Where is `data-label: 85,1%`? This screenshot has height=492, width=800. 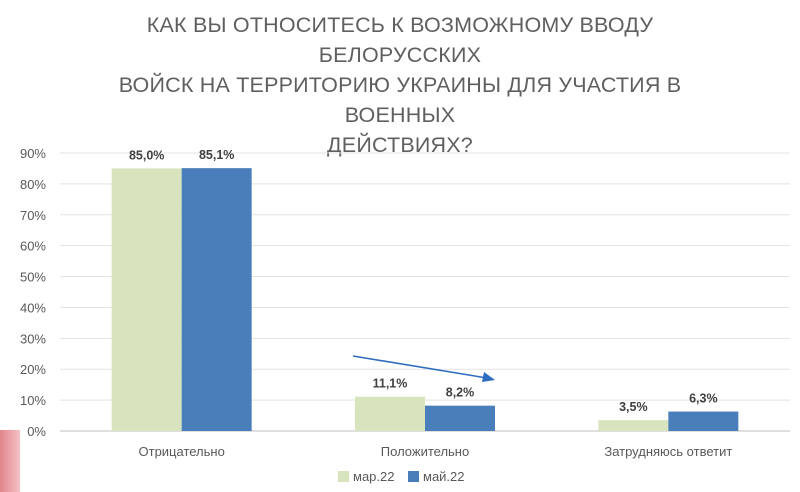 data-label: 85,1% is located at coordinates (216, 155).